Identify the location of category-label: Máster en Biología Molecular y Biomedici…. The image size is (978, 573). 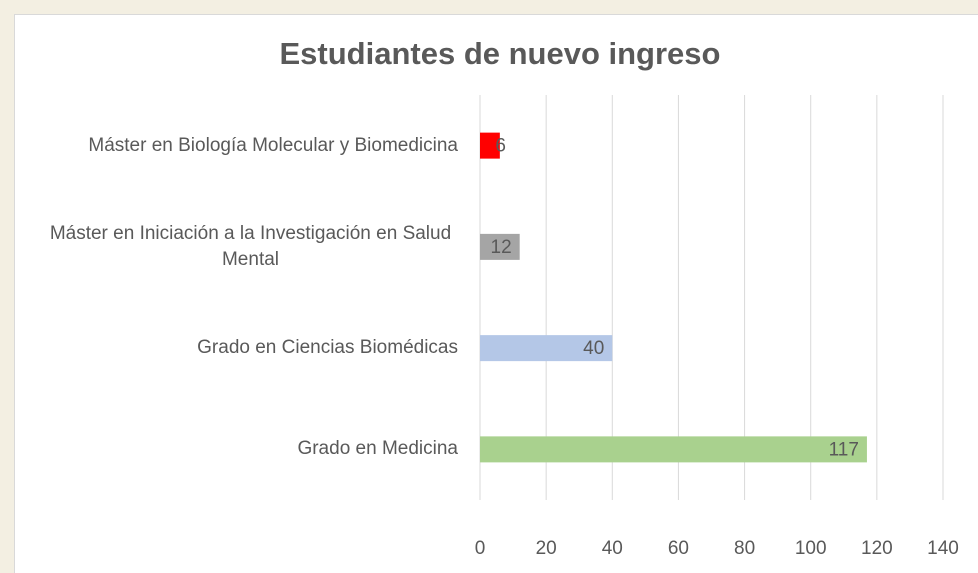
(273, 146).